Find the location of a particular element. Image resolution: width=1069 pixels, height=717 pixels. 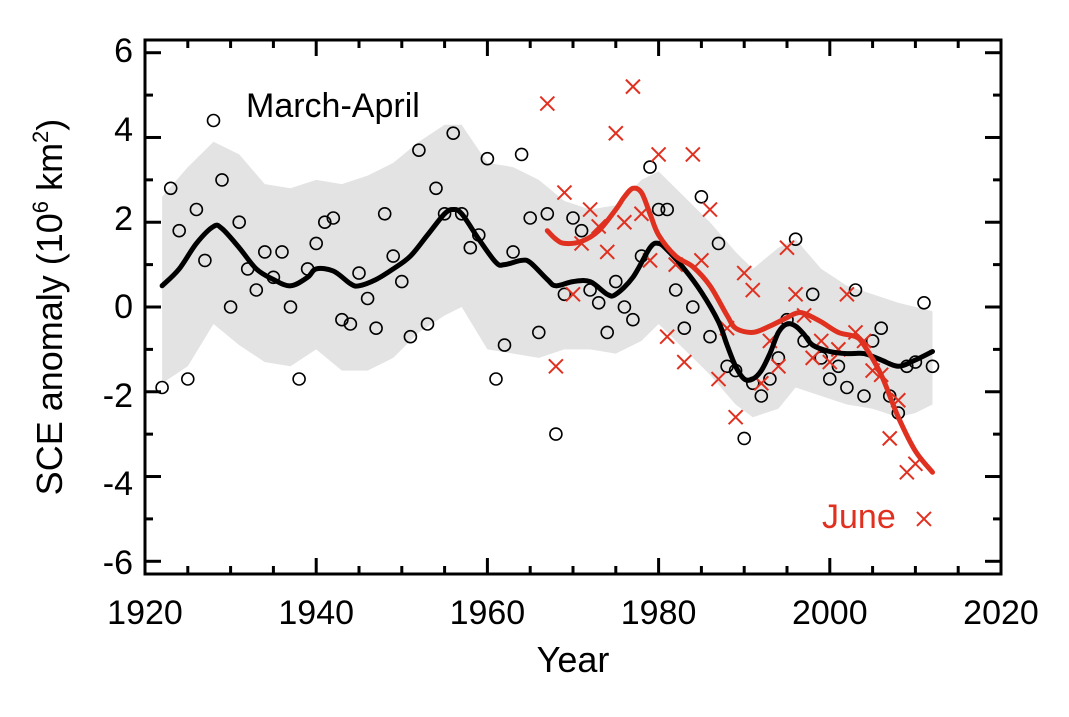

y-axis-title-close: ) is located at coordinates (49, 125).